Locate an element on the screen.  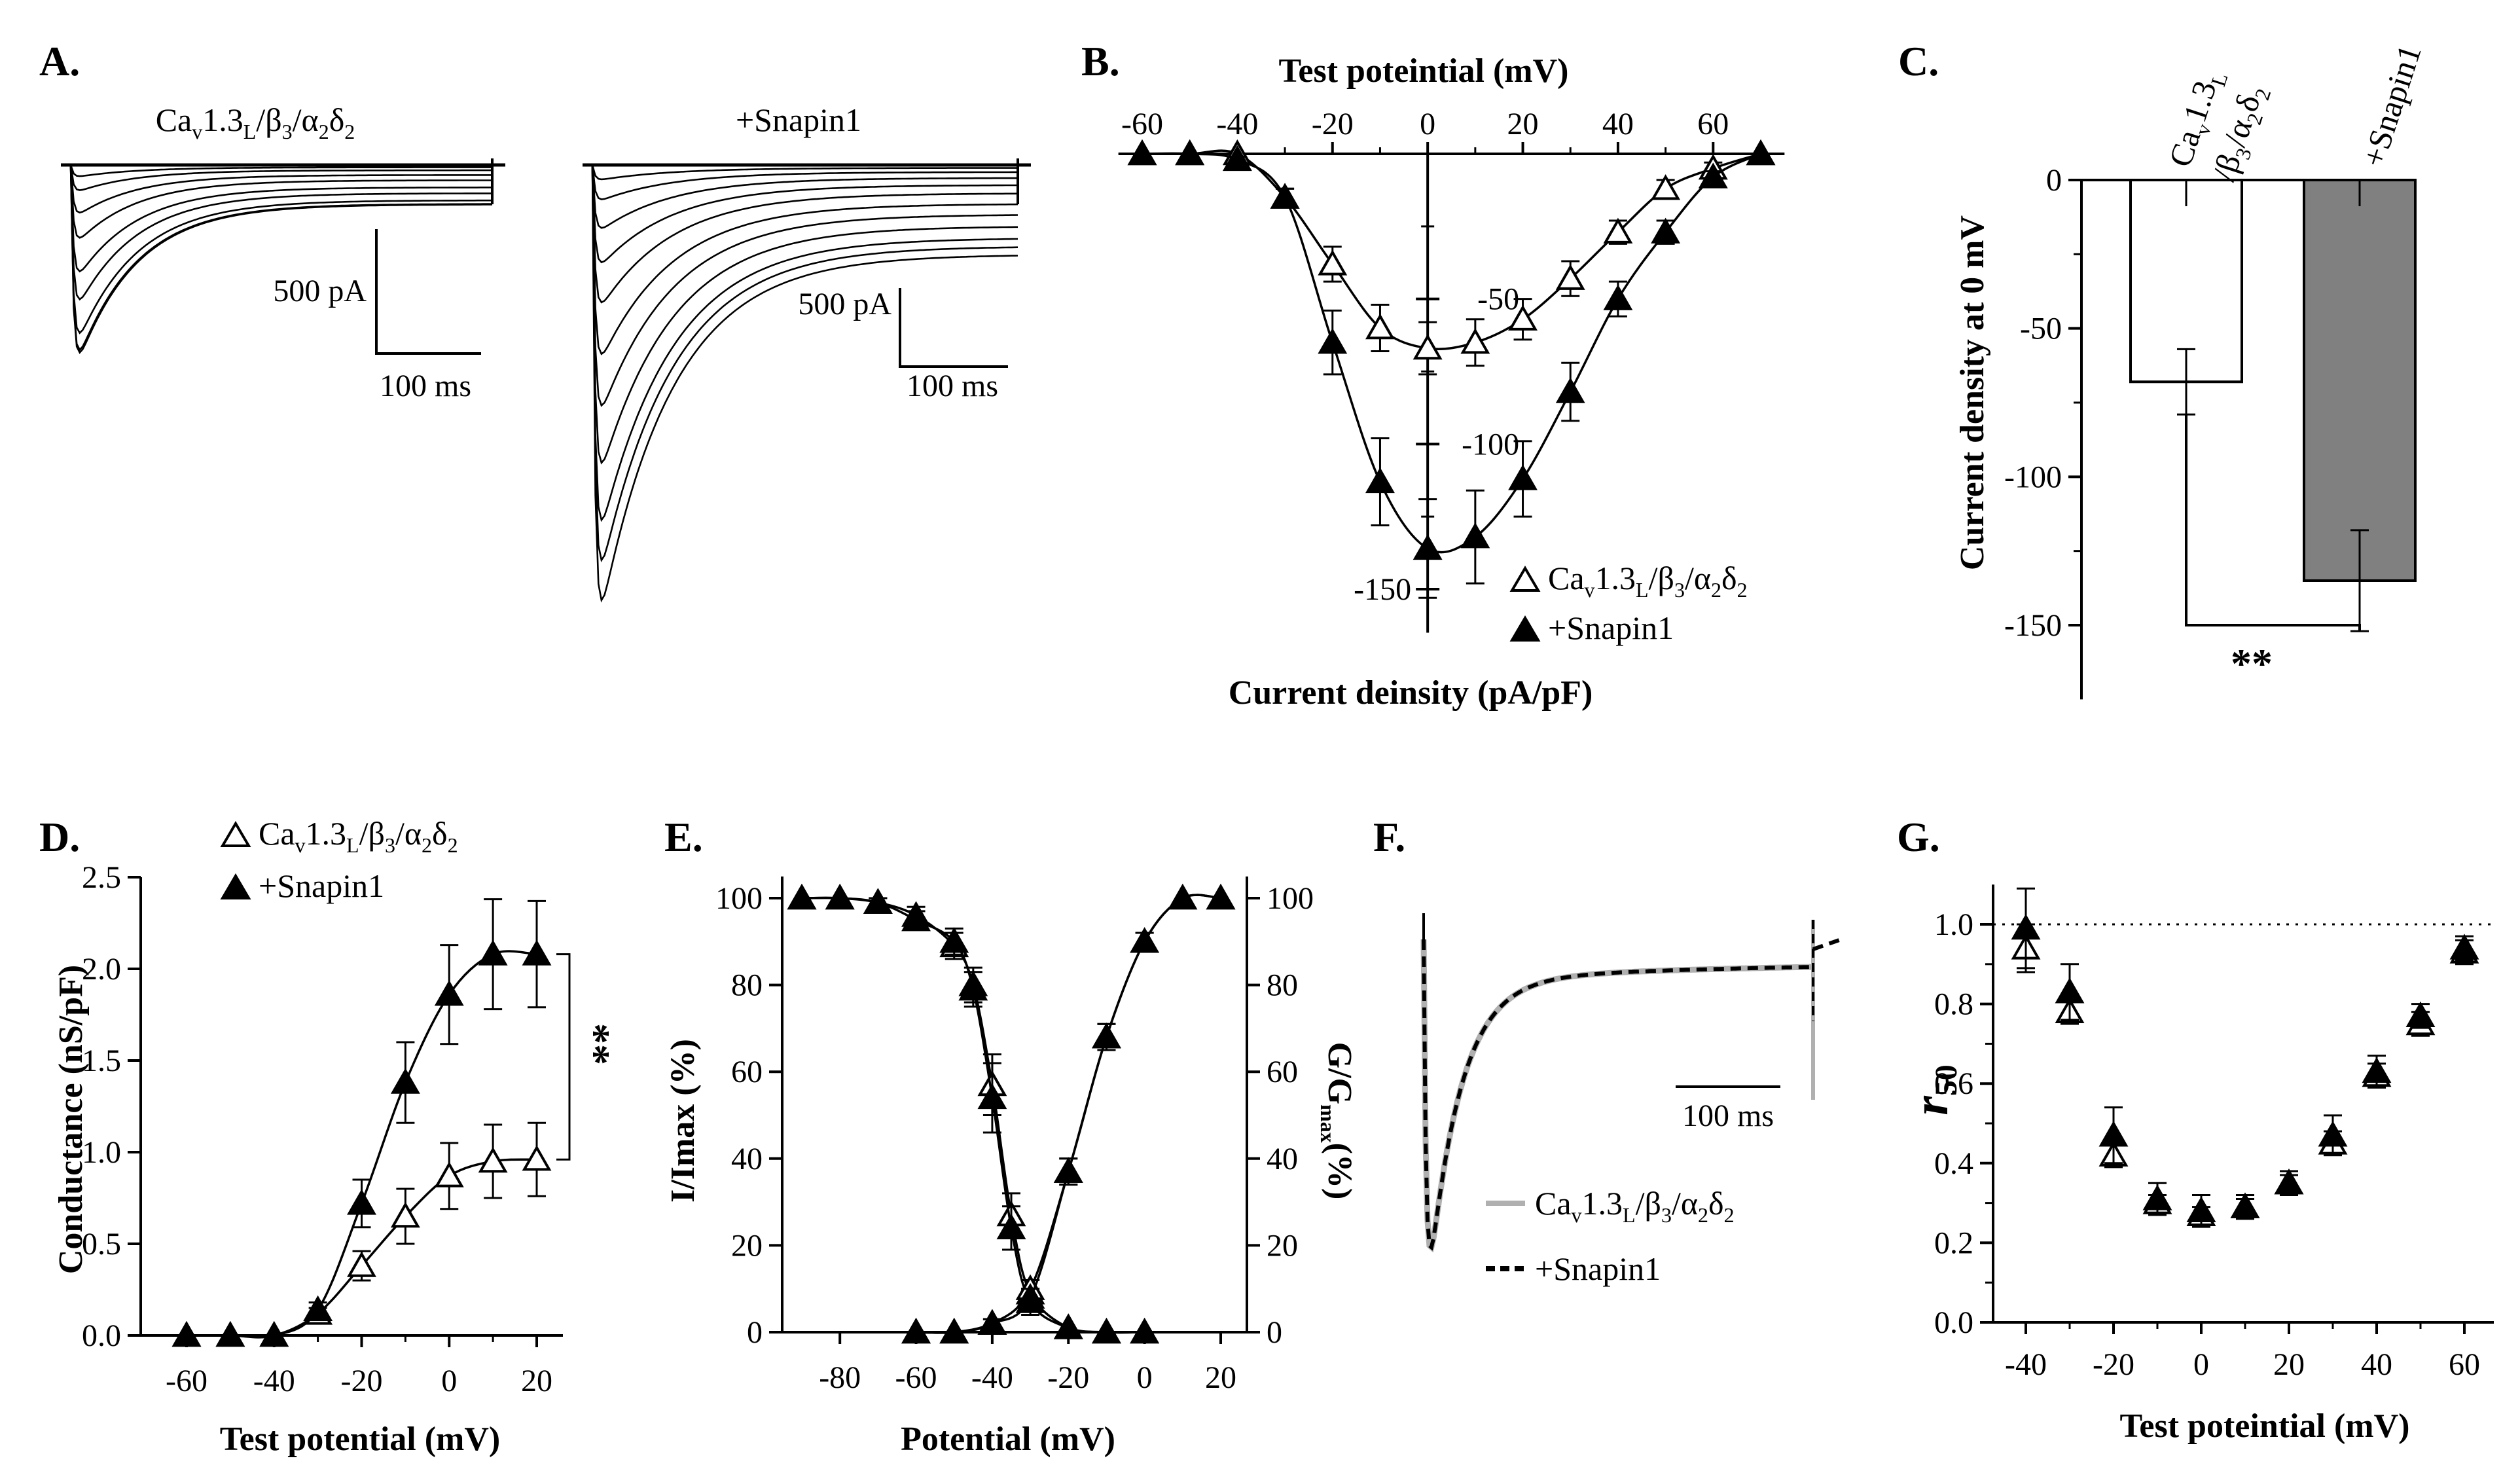
panel-g-xtick-label: -40 is located at coordinates (2026, 1364).